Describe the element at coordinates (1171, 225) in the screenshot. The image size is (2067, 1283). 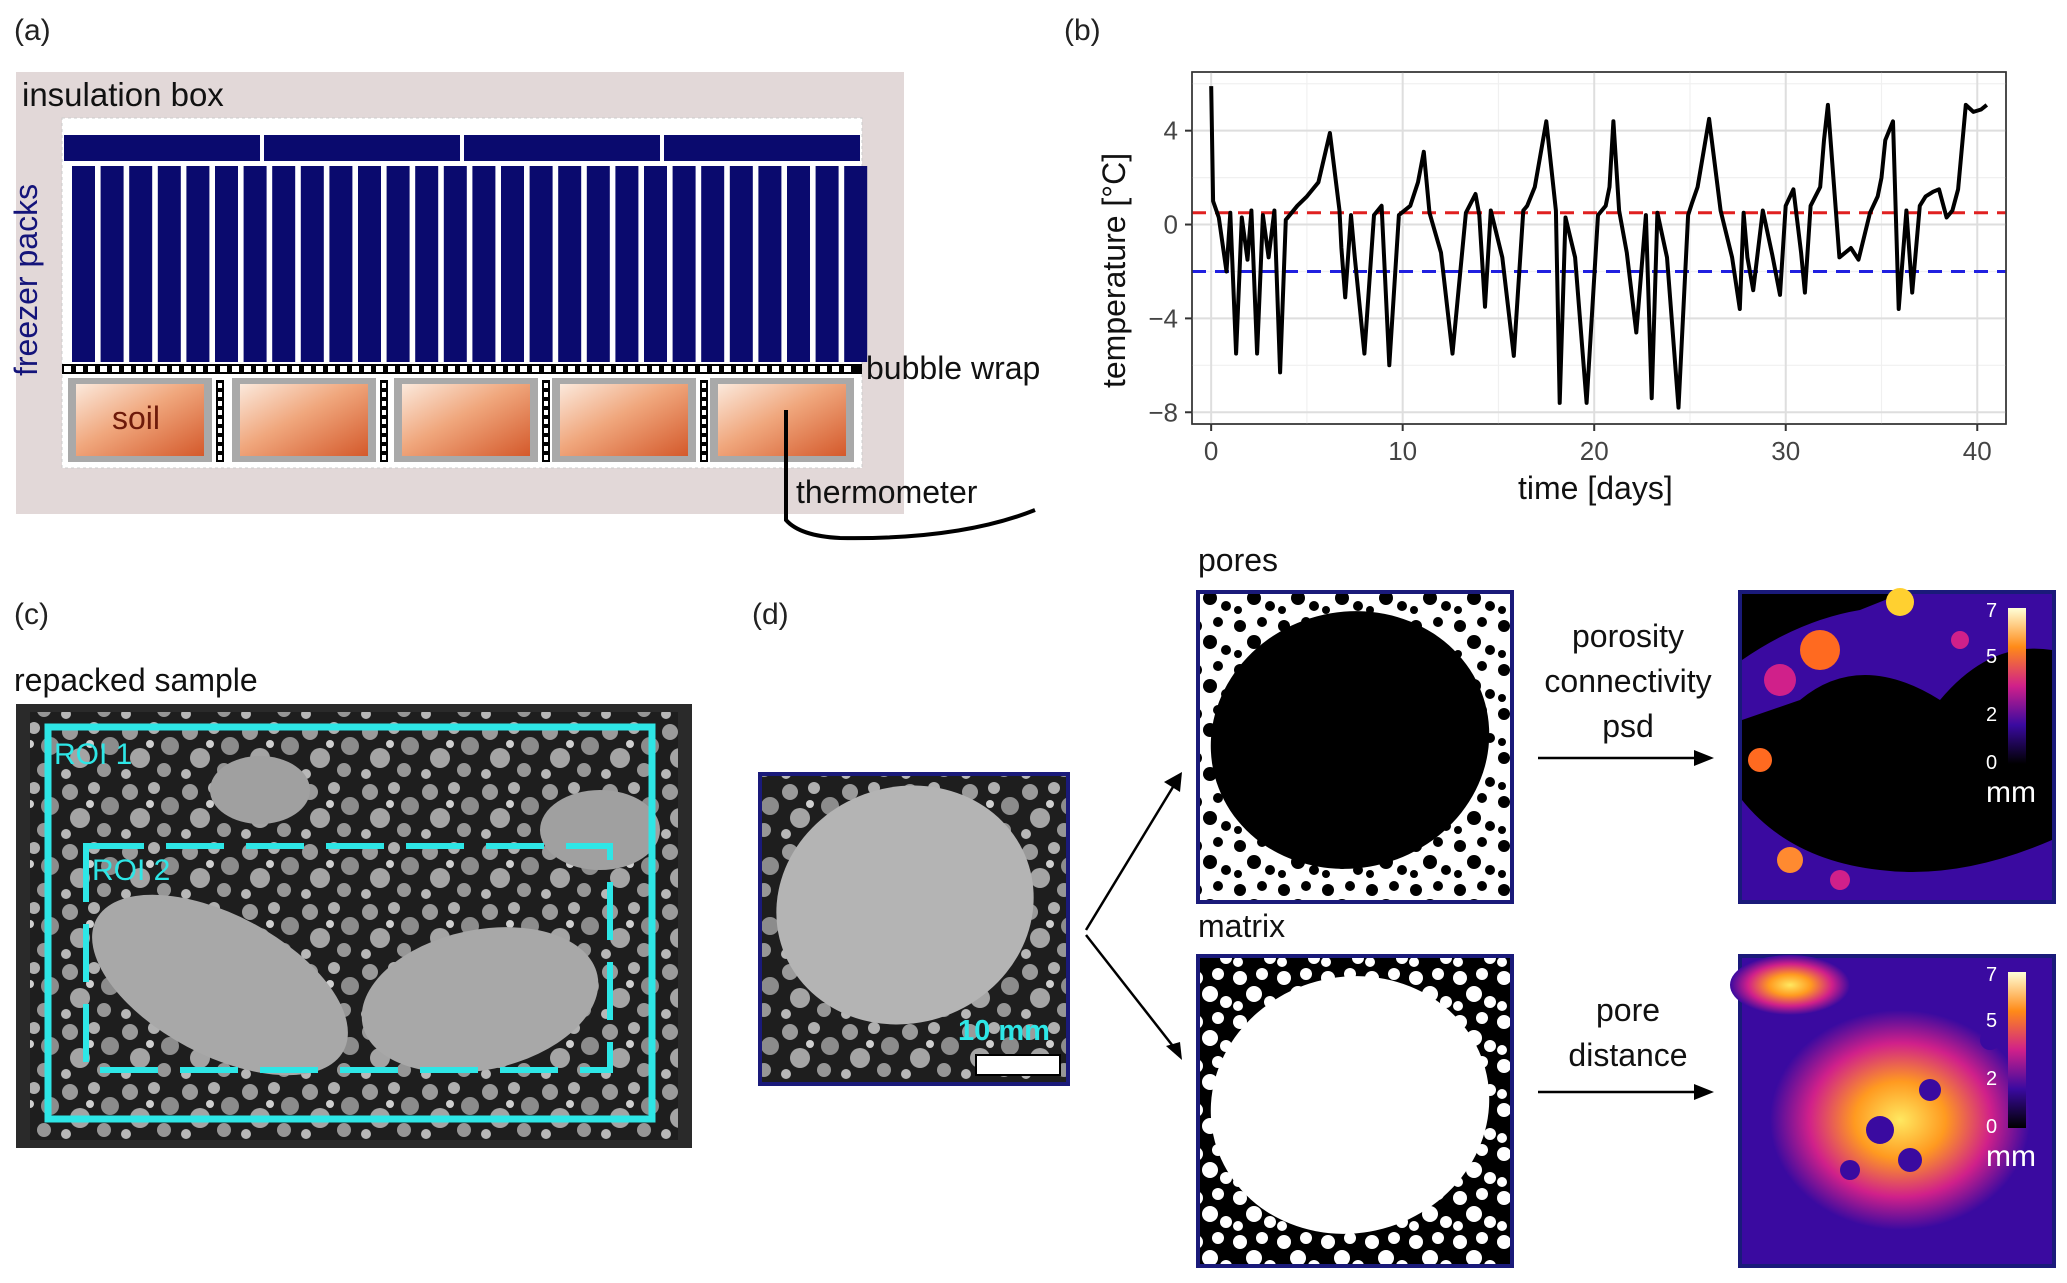
I see `y-tick-label: 0` at that location.